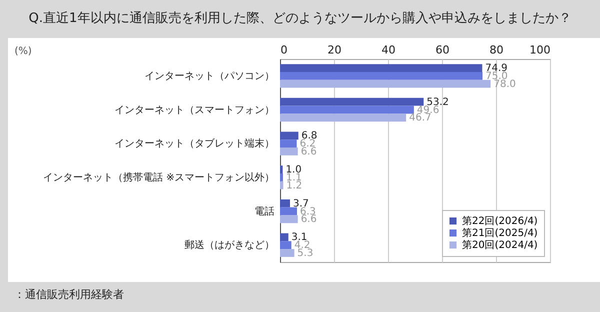 This screenshot has width=600, height=312. I want to click on y-tick-label: インターネット（携帯電話 ※スマートフォン以外）, so click(158, 177).